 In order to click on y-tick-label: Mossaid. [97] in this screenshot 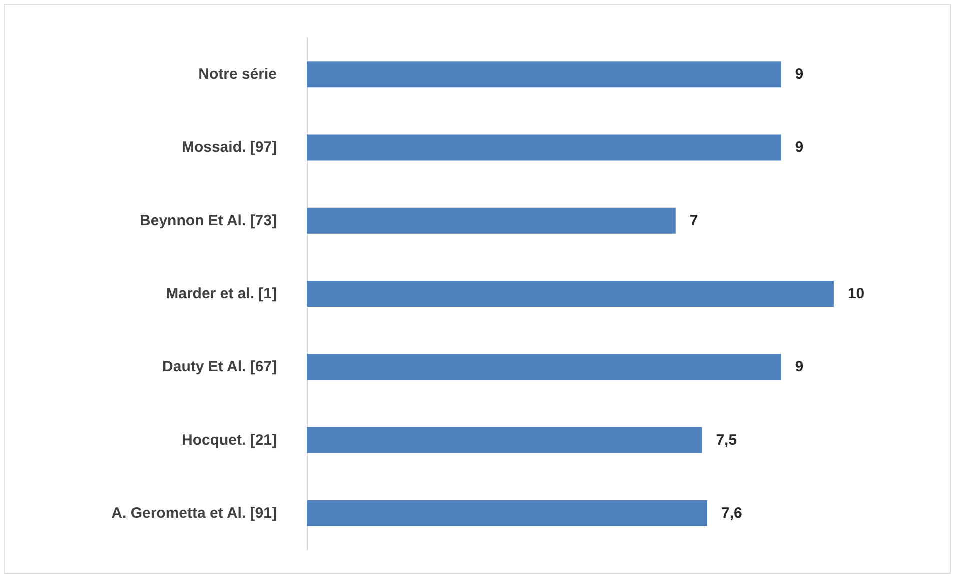, I will do `click(229, 147)`.